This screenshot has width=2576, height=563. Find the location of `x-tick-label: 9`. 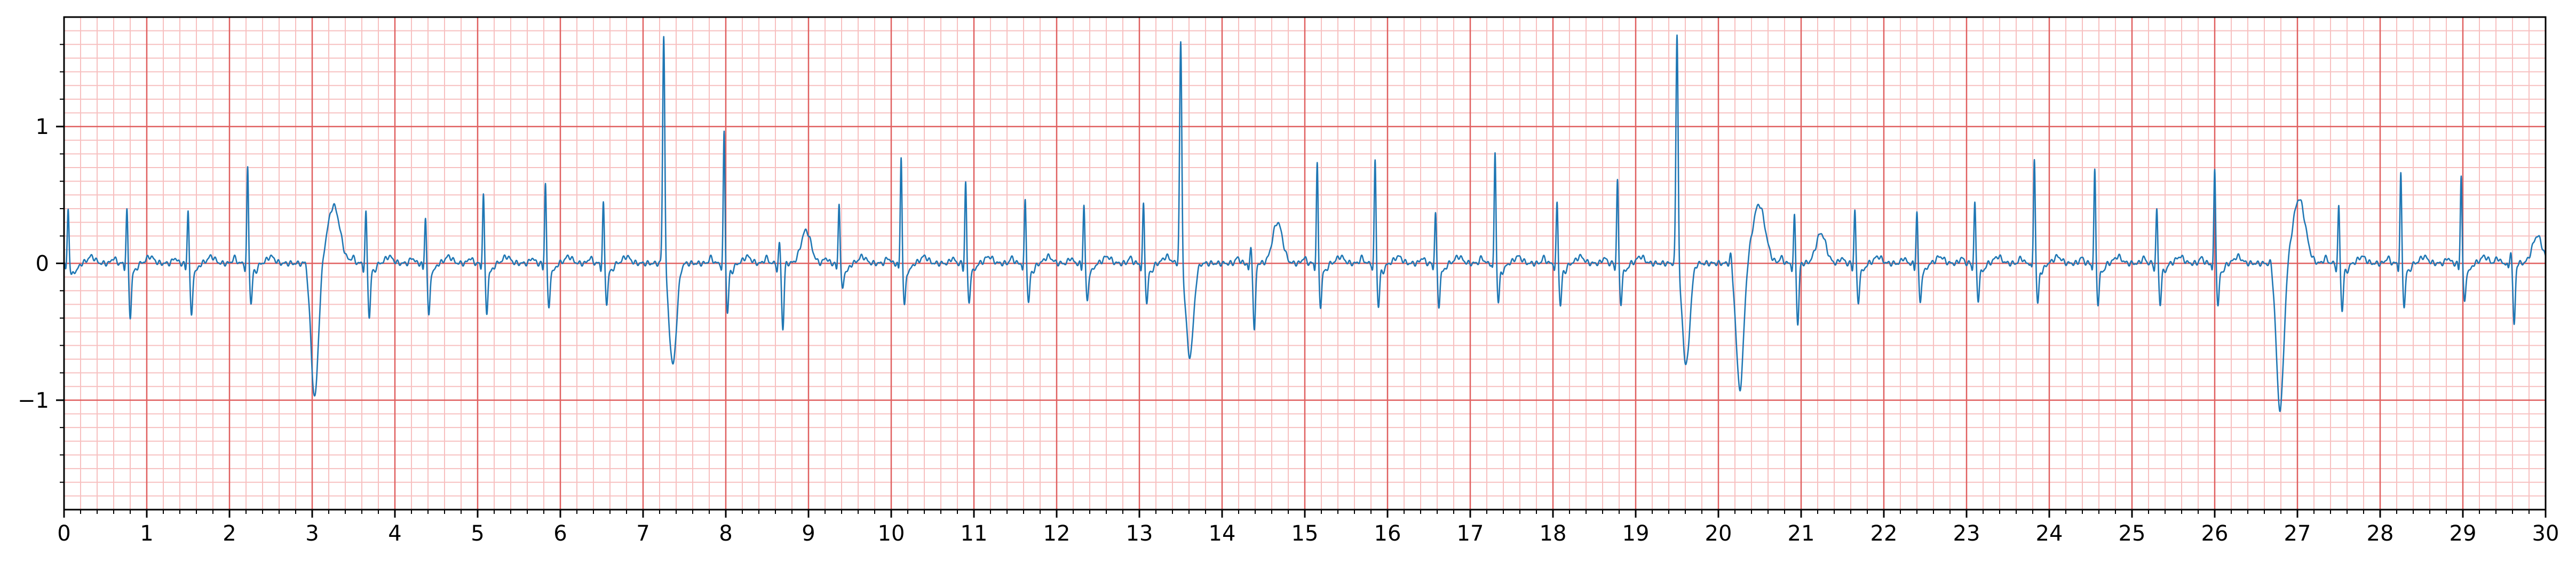

x-tick-label: 9 is located at coordinates (809, 533).